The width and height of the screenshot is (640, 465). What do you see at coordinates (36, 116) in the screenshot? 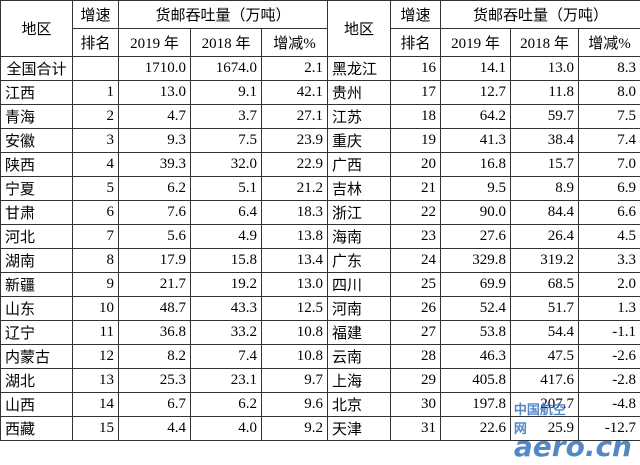
I see `table-cell: 青海` at bounding box center [36, 116].